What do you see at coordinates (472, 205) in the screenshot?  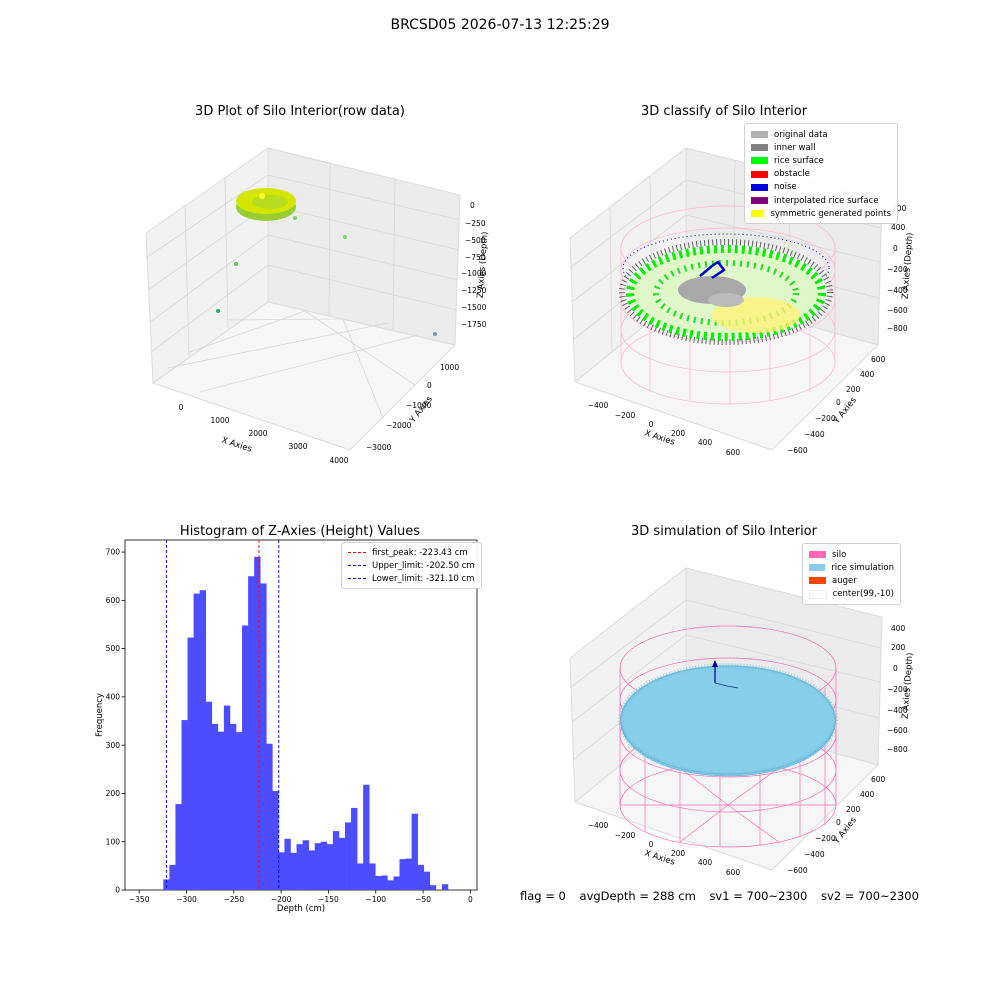 I see `plot1-ztick: 0` at bounding box center [472, 205].